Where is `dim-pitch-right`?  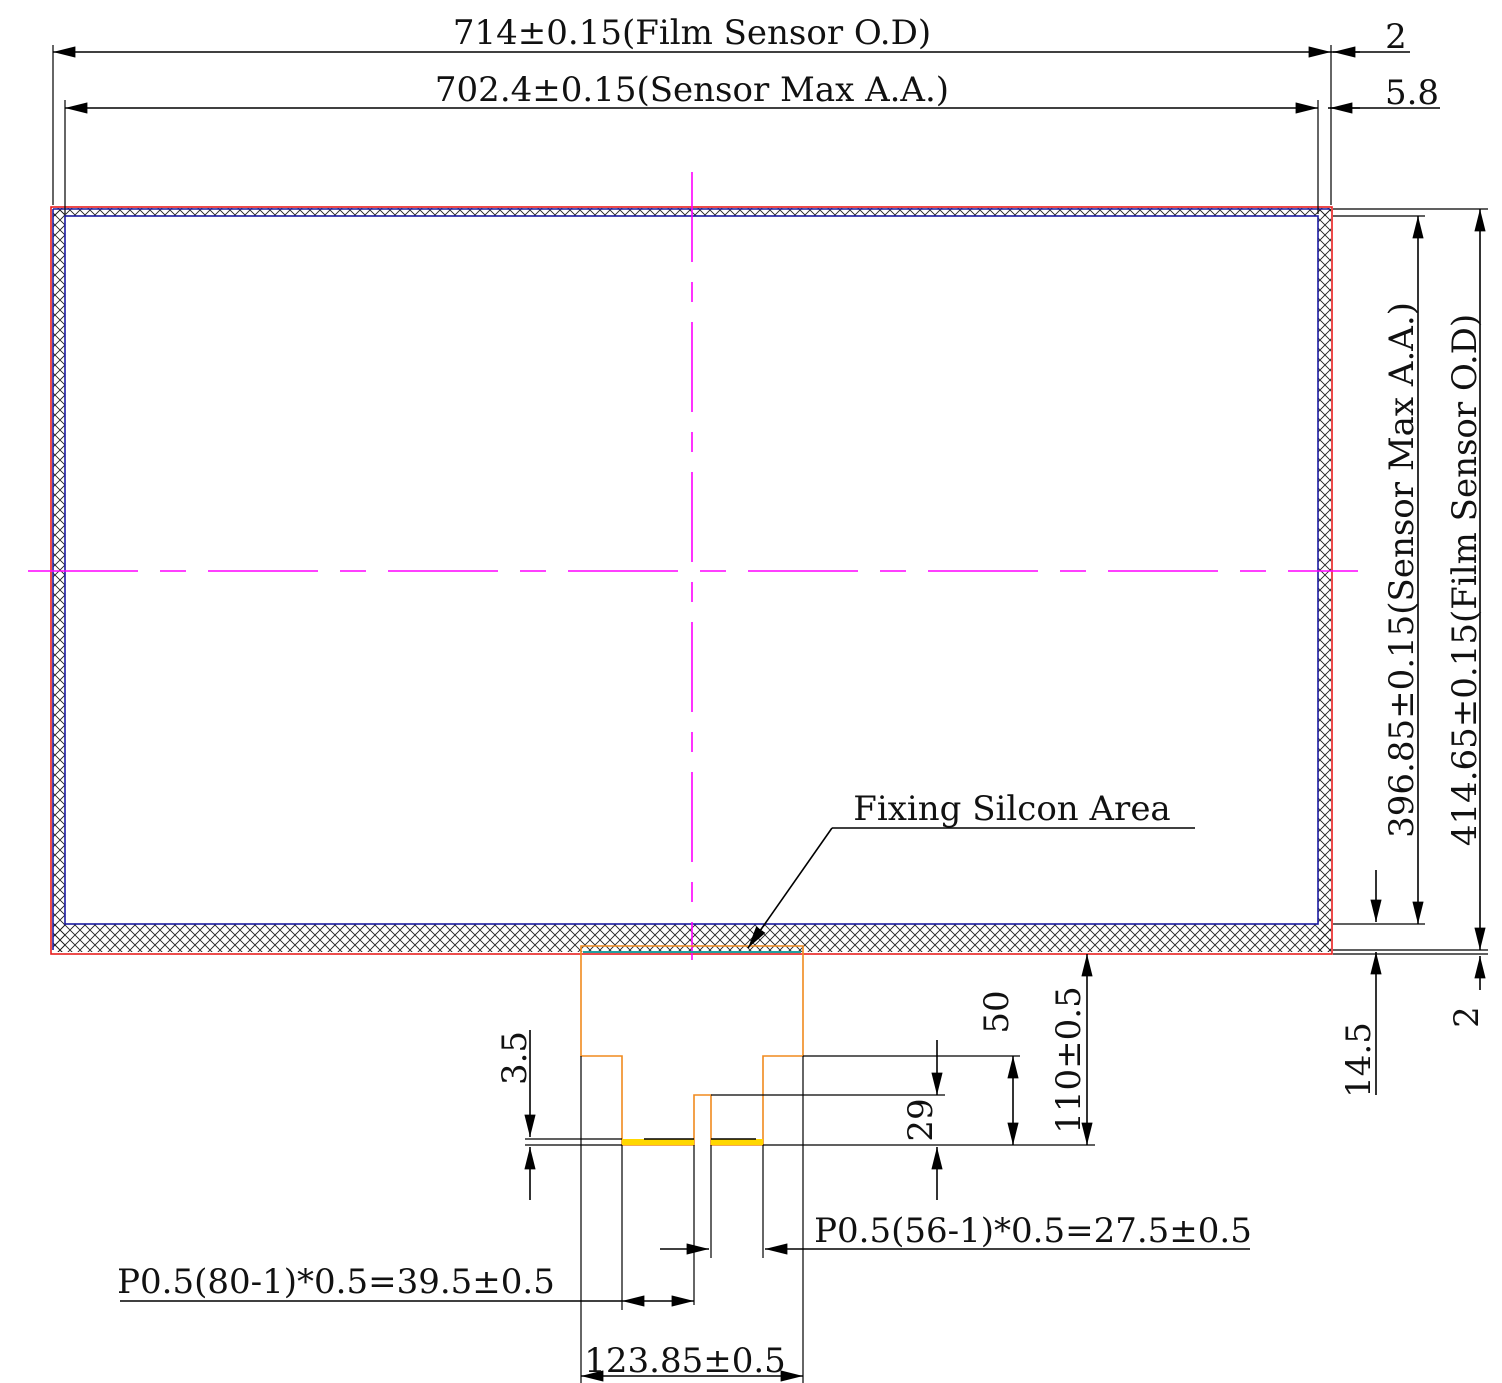 dim-pitch-right is located at coordinates (955, 1225).